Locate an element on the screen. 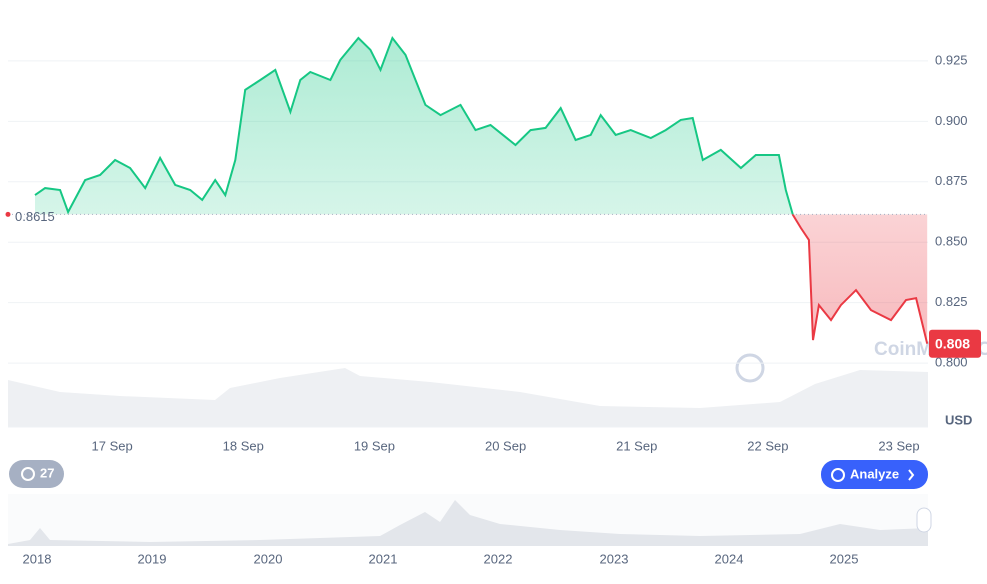  navigator-area is located at coordinates (468, 523).